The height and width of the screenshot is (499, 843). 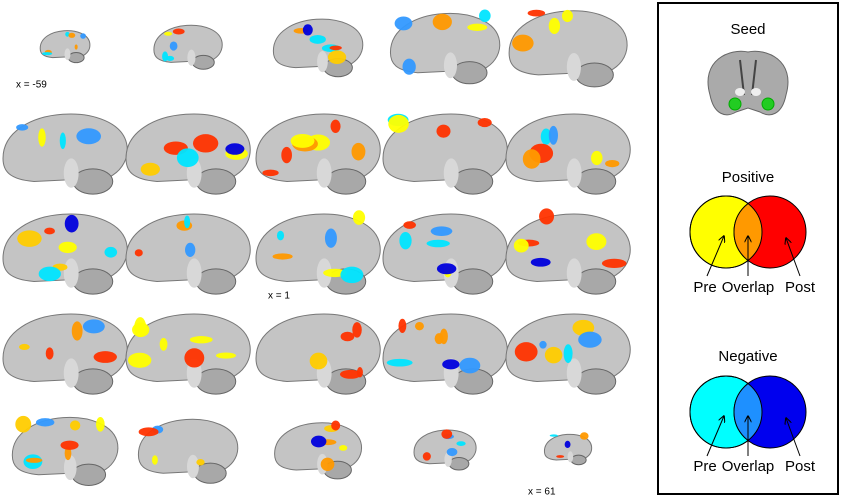 I want to click on legend-label: Pre, so click(x=704, y=466).